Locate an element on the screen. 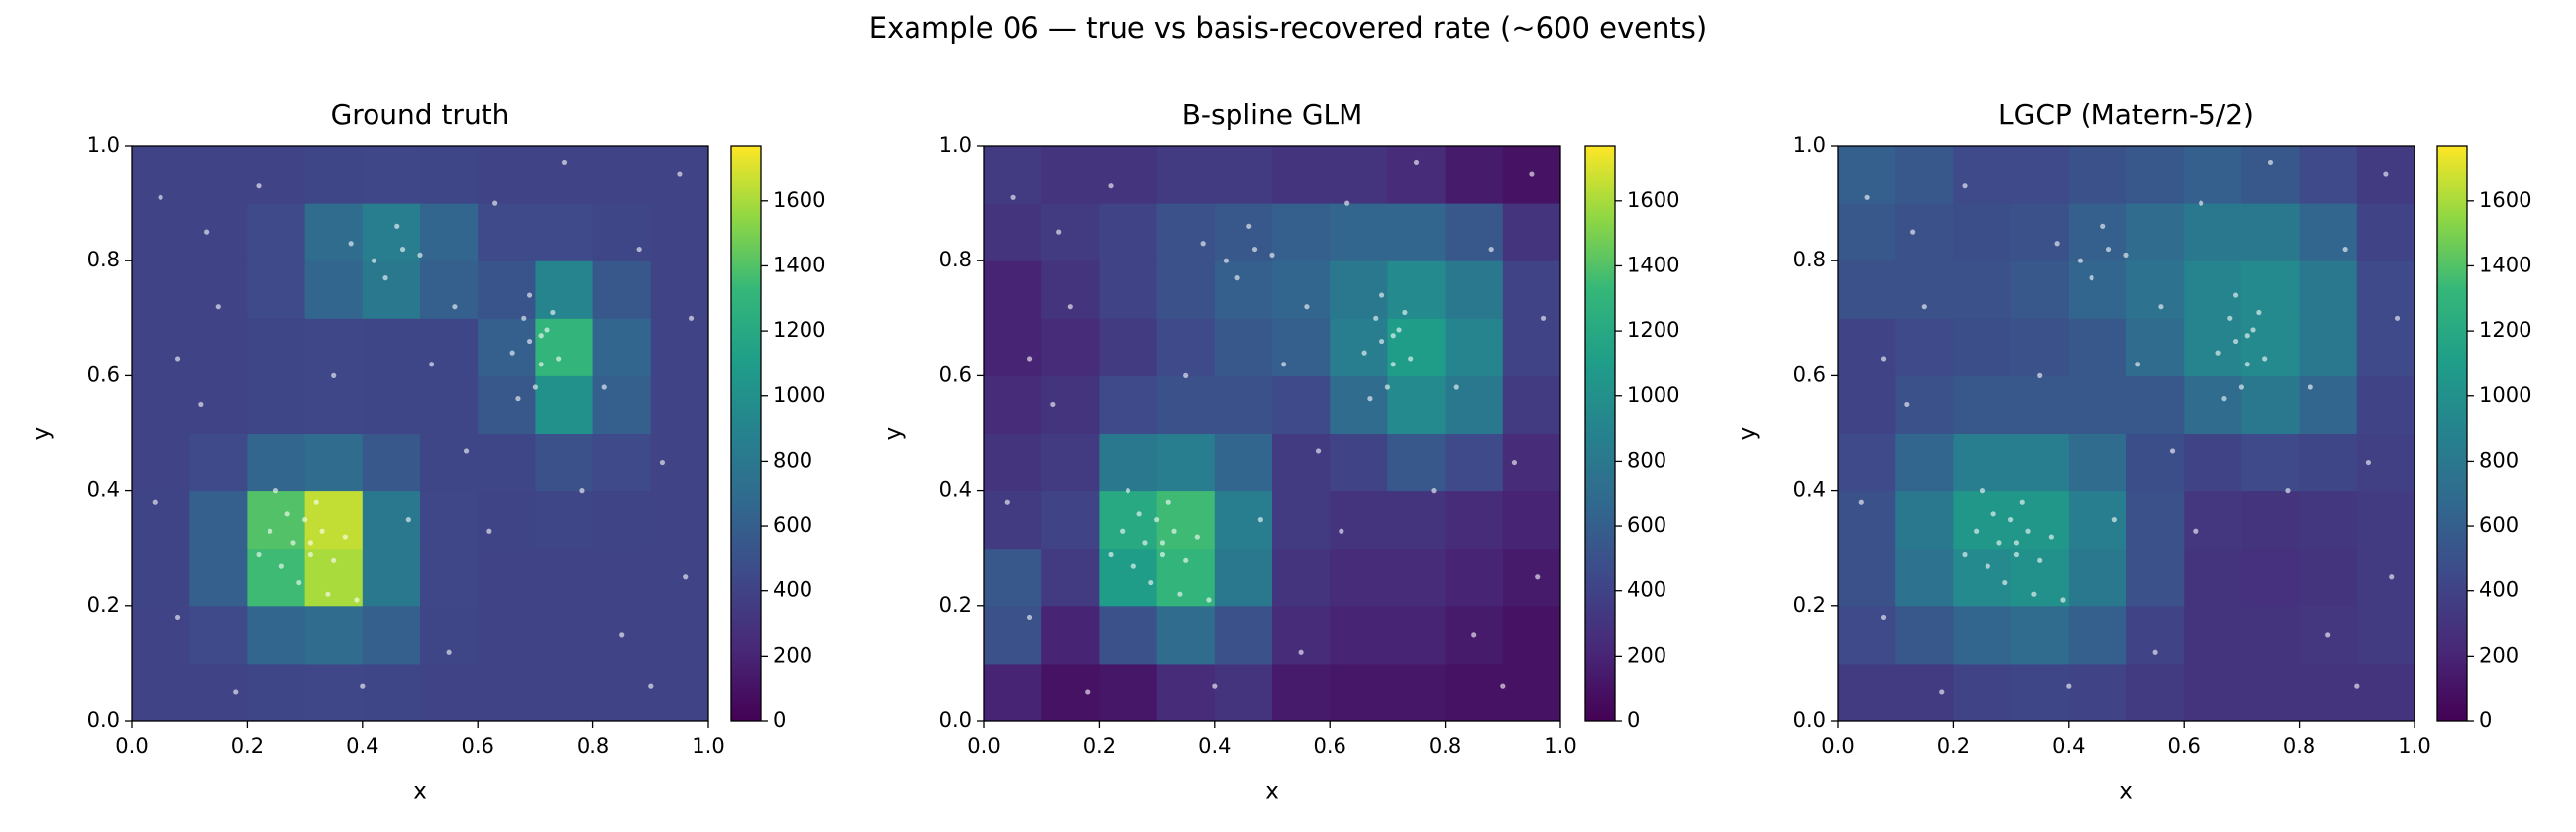 The width and height of the screenshot is (2576, 832). panel-title: B-spline GLM is located at coordinates (1272, 114).